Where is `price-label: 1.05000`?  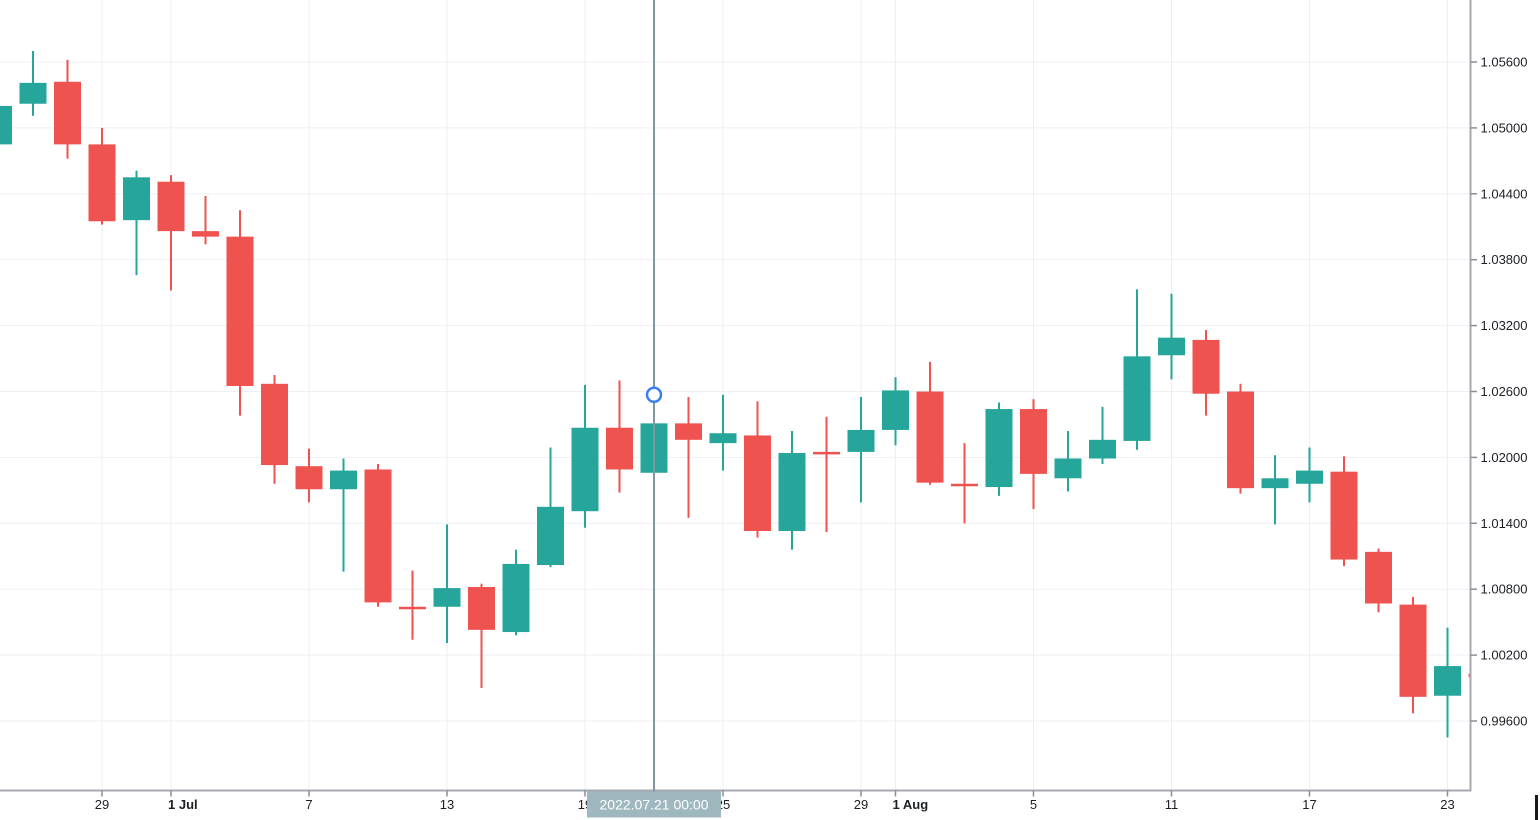 price-label: 1.05000 is located at coordinates (1504, 127).